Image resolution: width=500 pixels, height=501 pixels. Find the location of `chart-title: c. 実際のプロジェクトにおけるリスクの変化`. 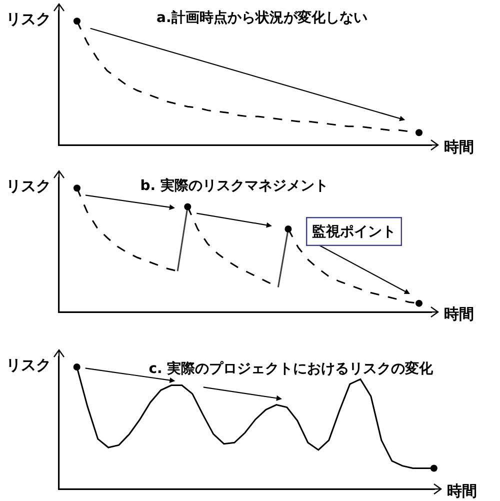

chart-title: c. 実際のプロジェクトにおけるリスクの変化 is located at coordinates (291, 368).